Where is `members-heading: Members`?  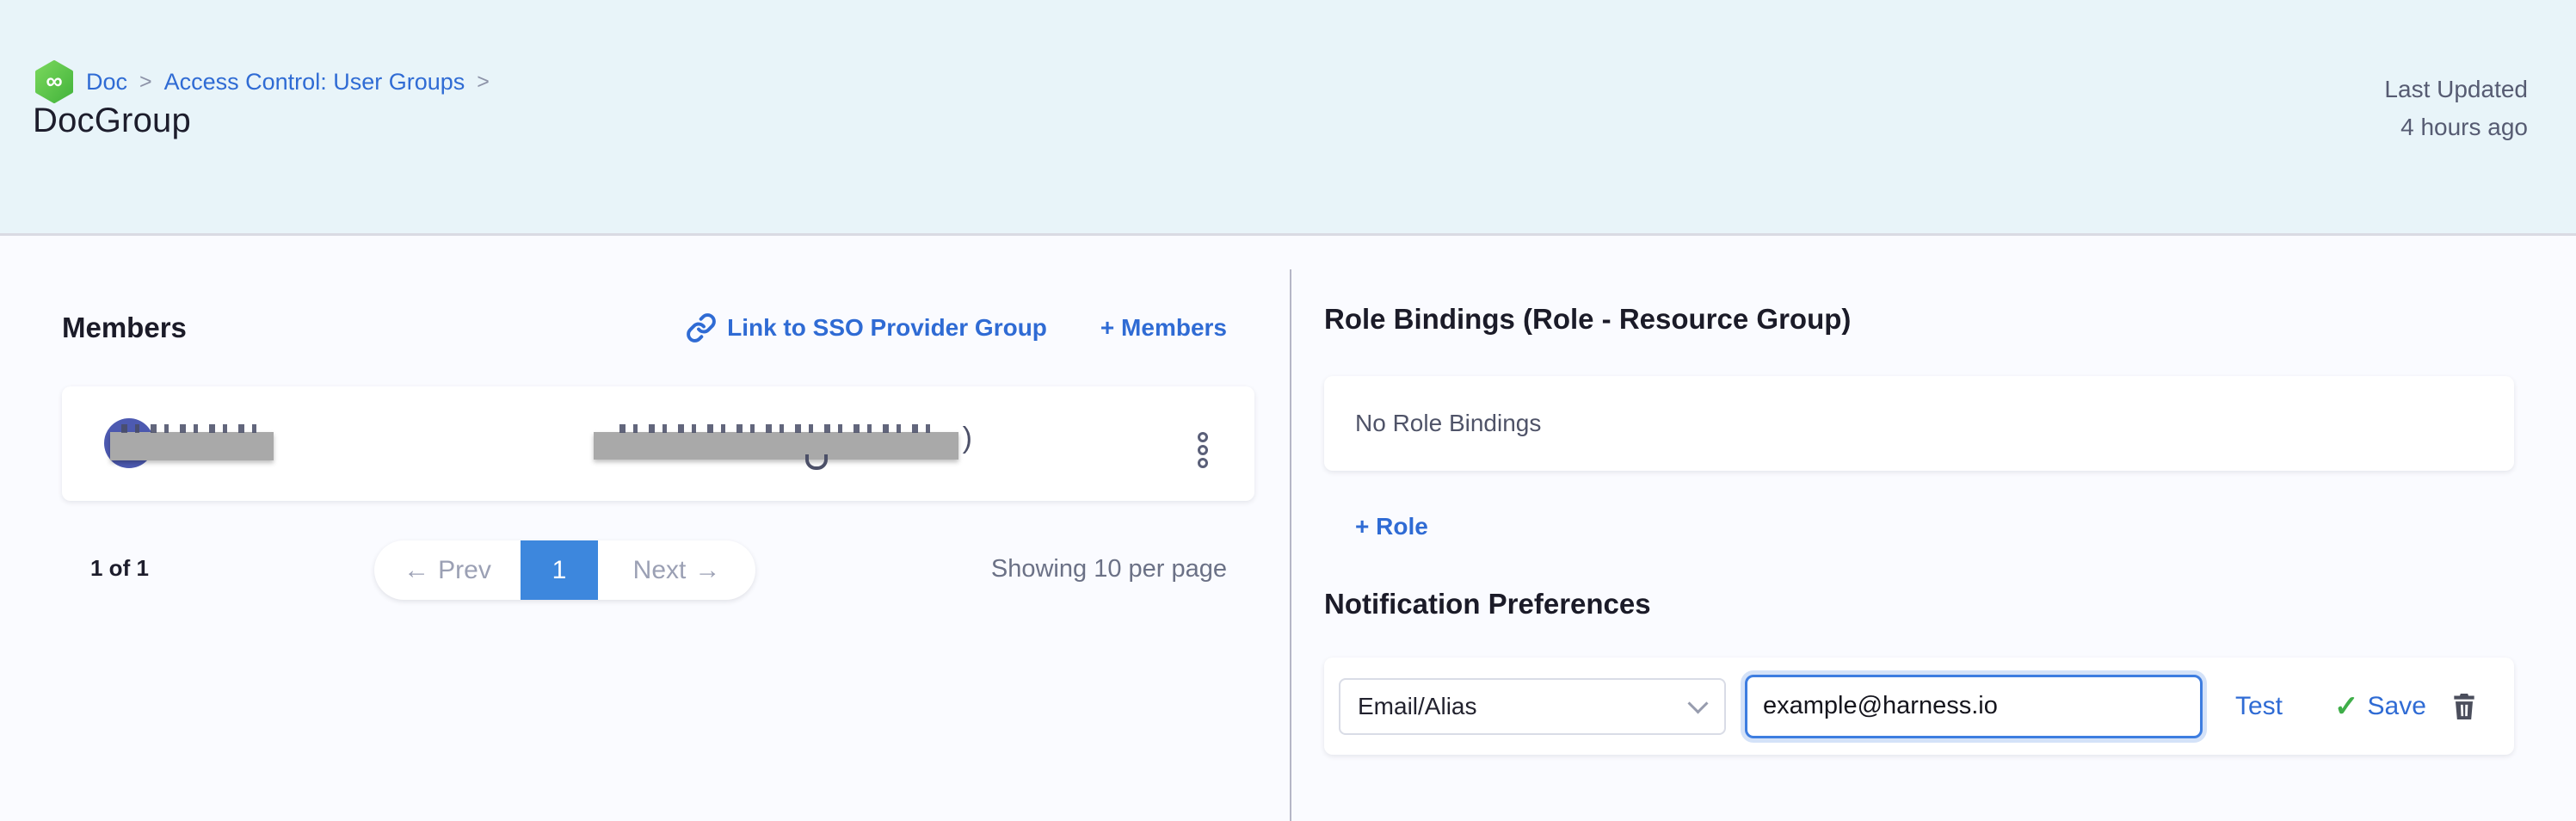
members-heading: Members is located at coordinates (125, 327).